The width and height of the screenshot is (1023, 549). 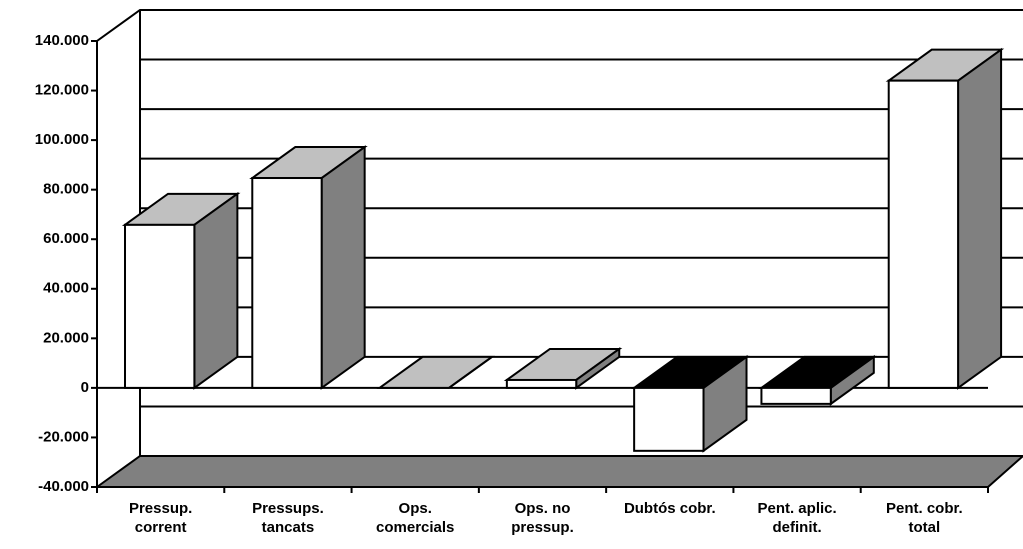 What do you see at coordinates (62, 40) in the screenshot?
I see `y-tick-label: 140.000` at bounding box center [62, 40].